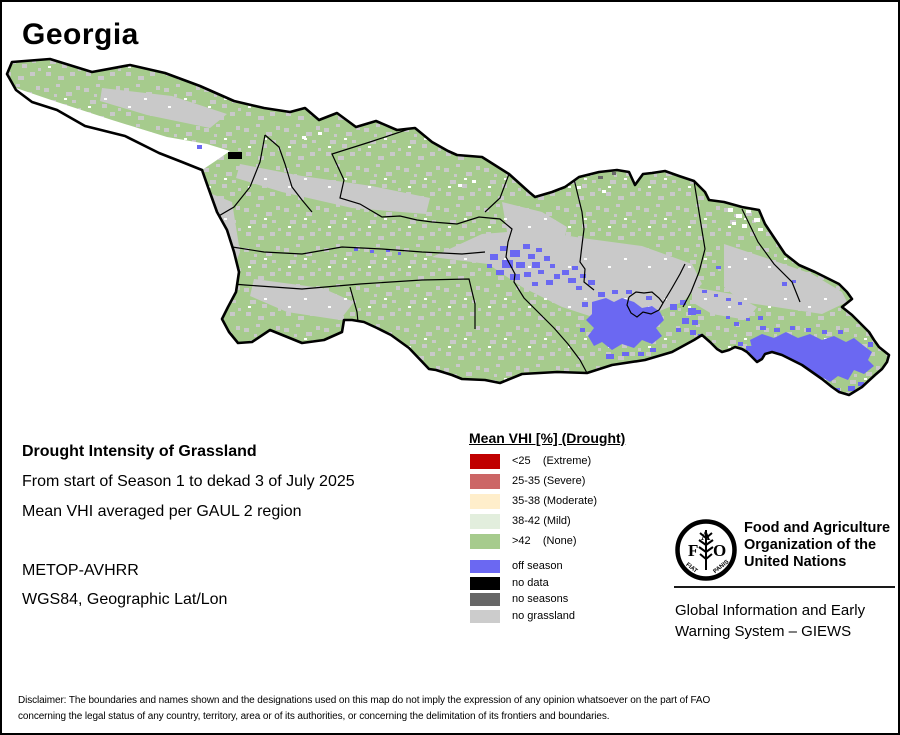 The width and height of the screenshot is (900, 735). I want to click on legend-label-no-grassland: no grassland, so click(543, 615).